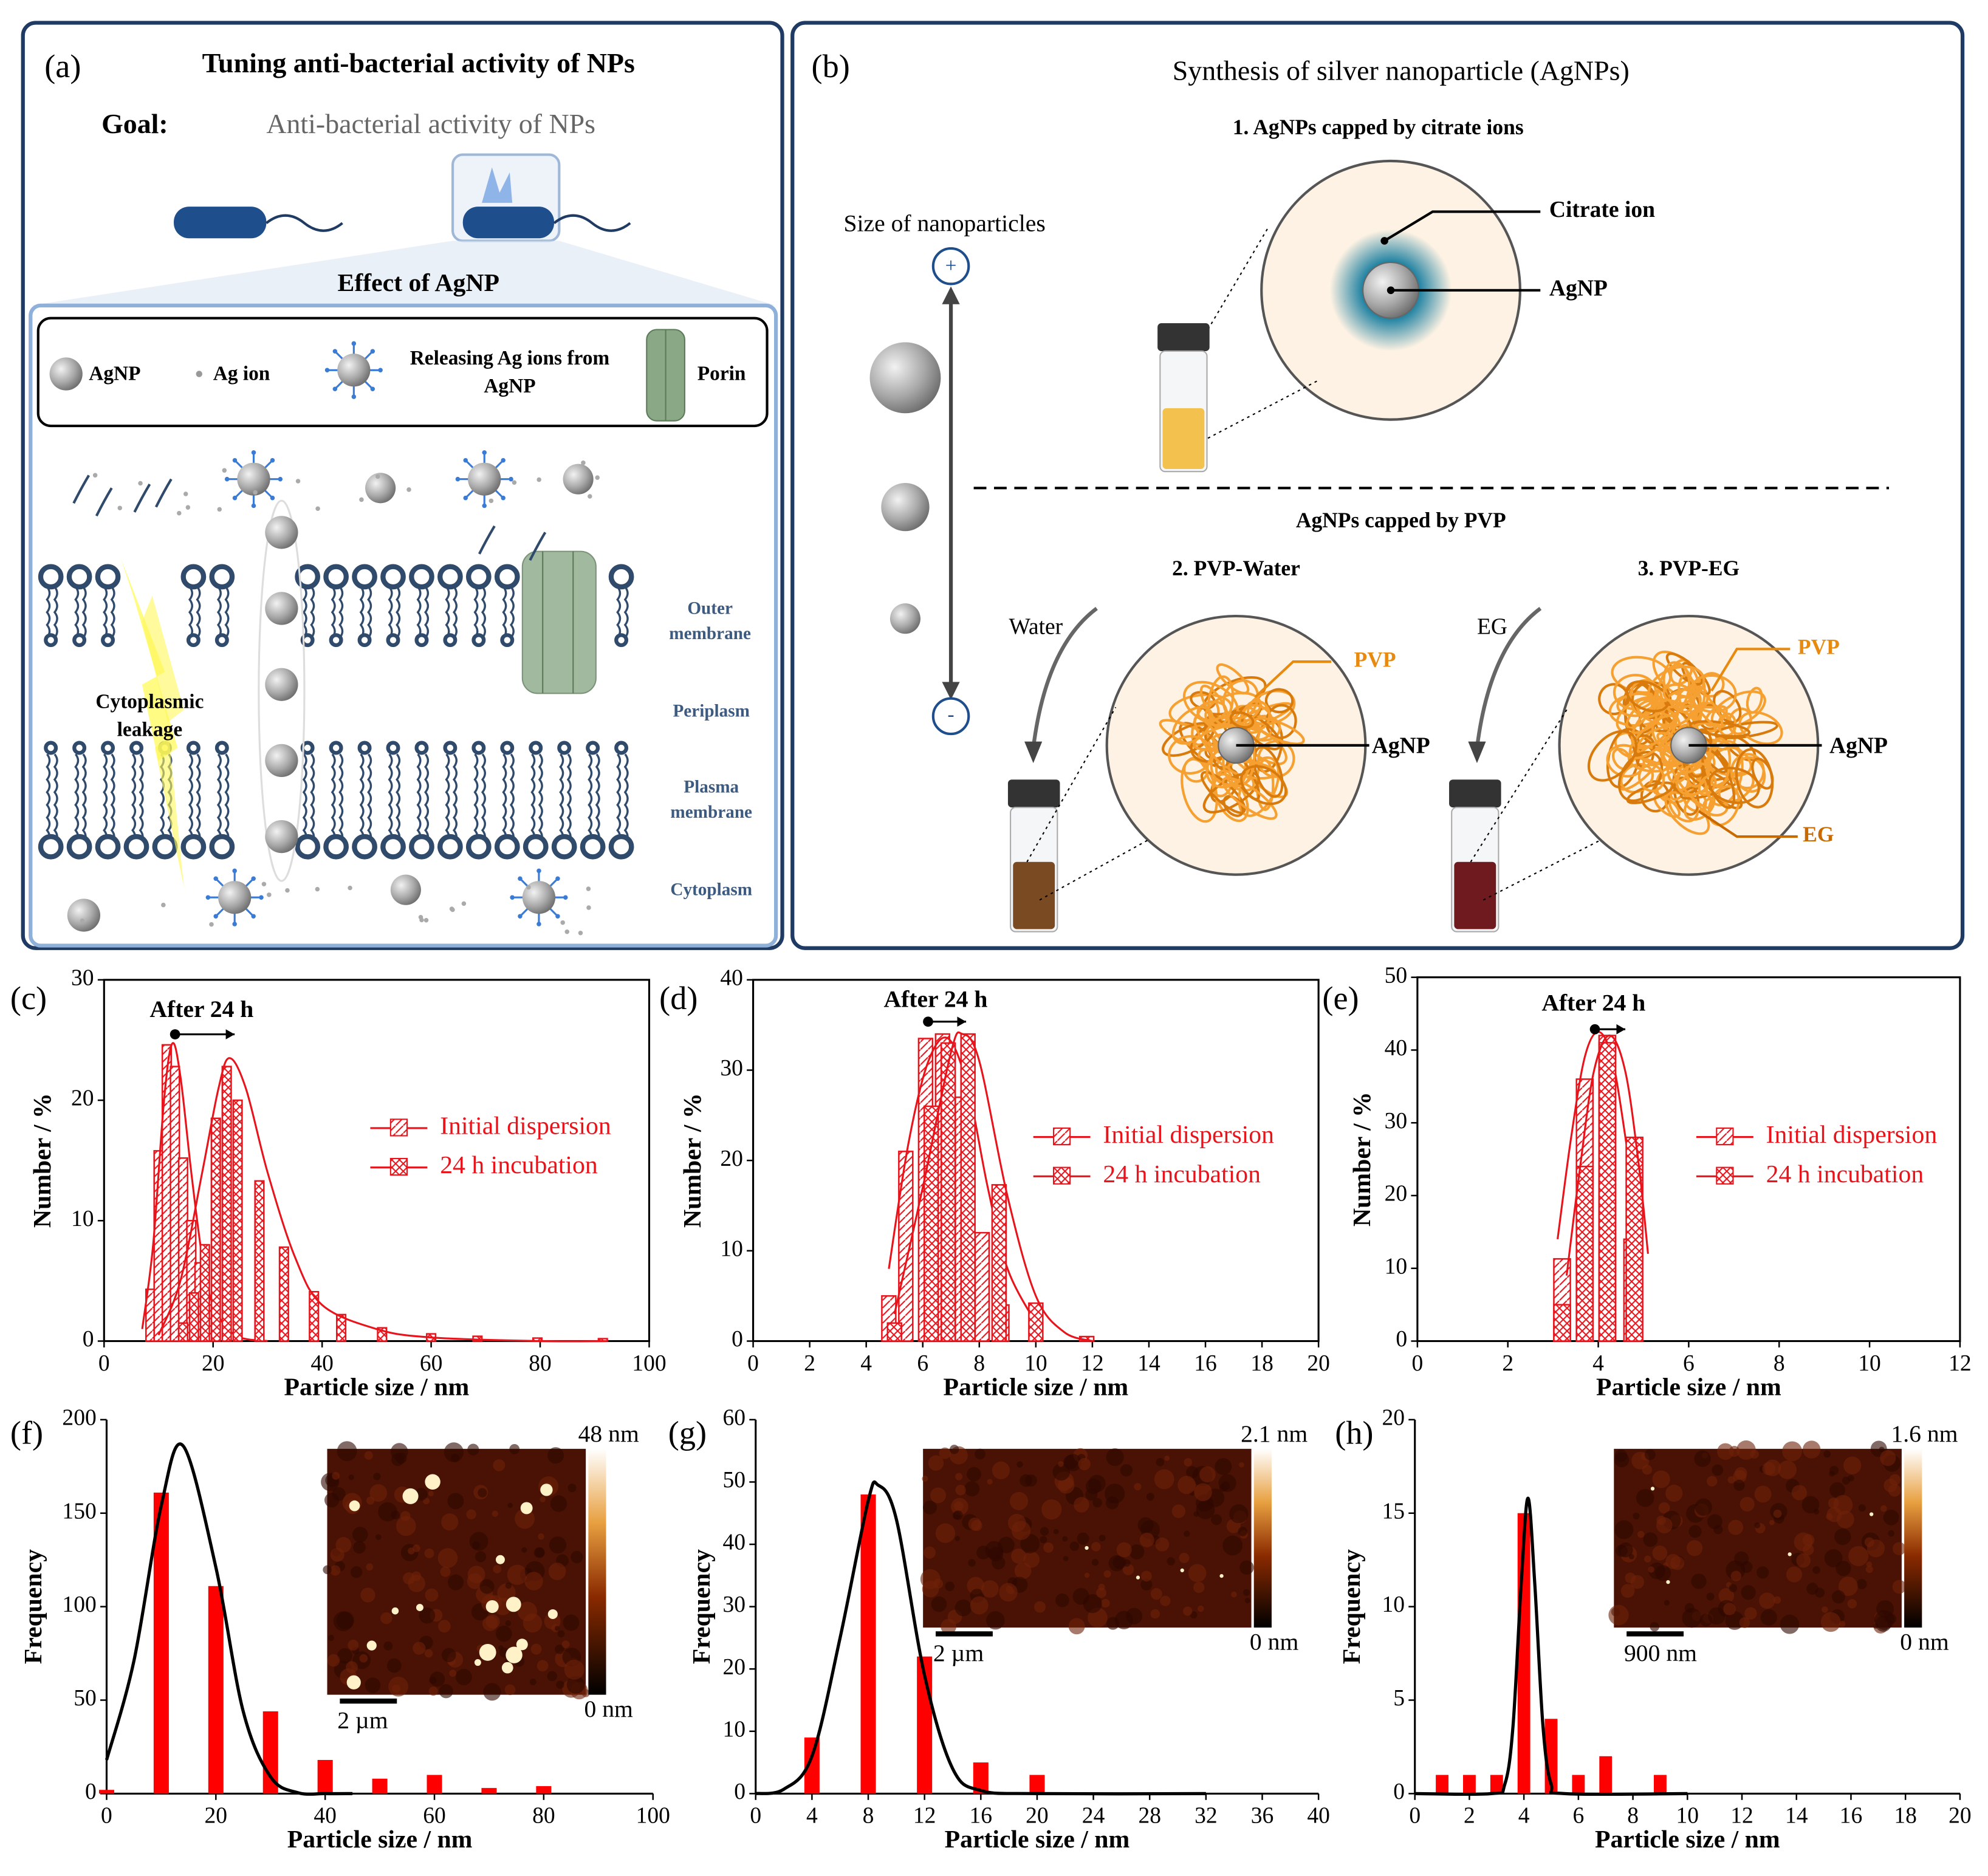  I want to click on eg-label: EG, so click(1818, 834).